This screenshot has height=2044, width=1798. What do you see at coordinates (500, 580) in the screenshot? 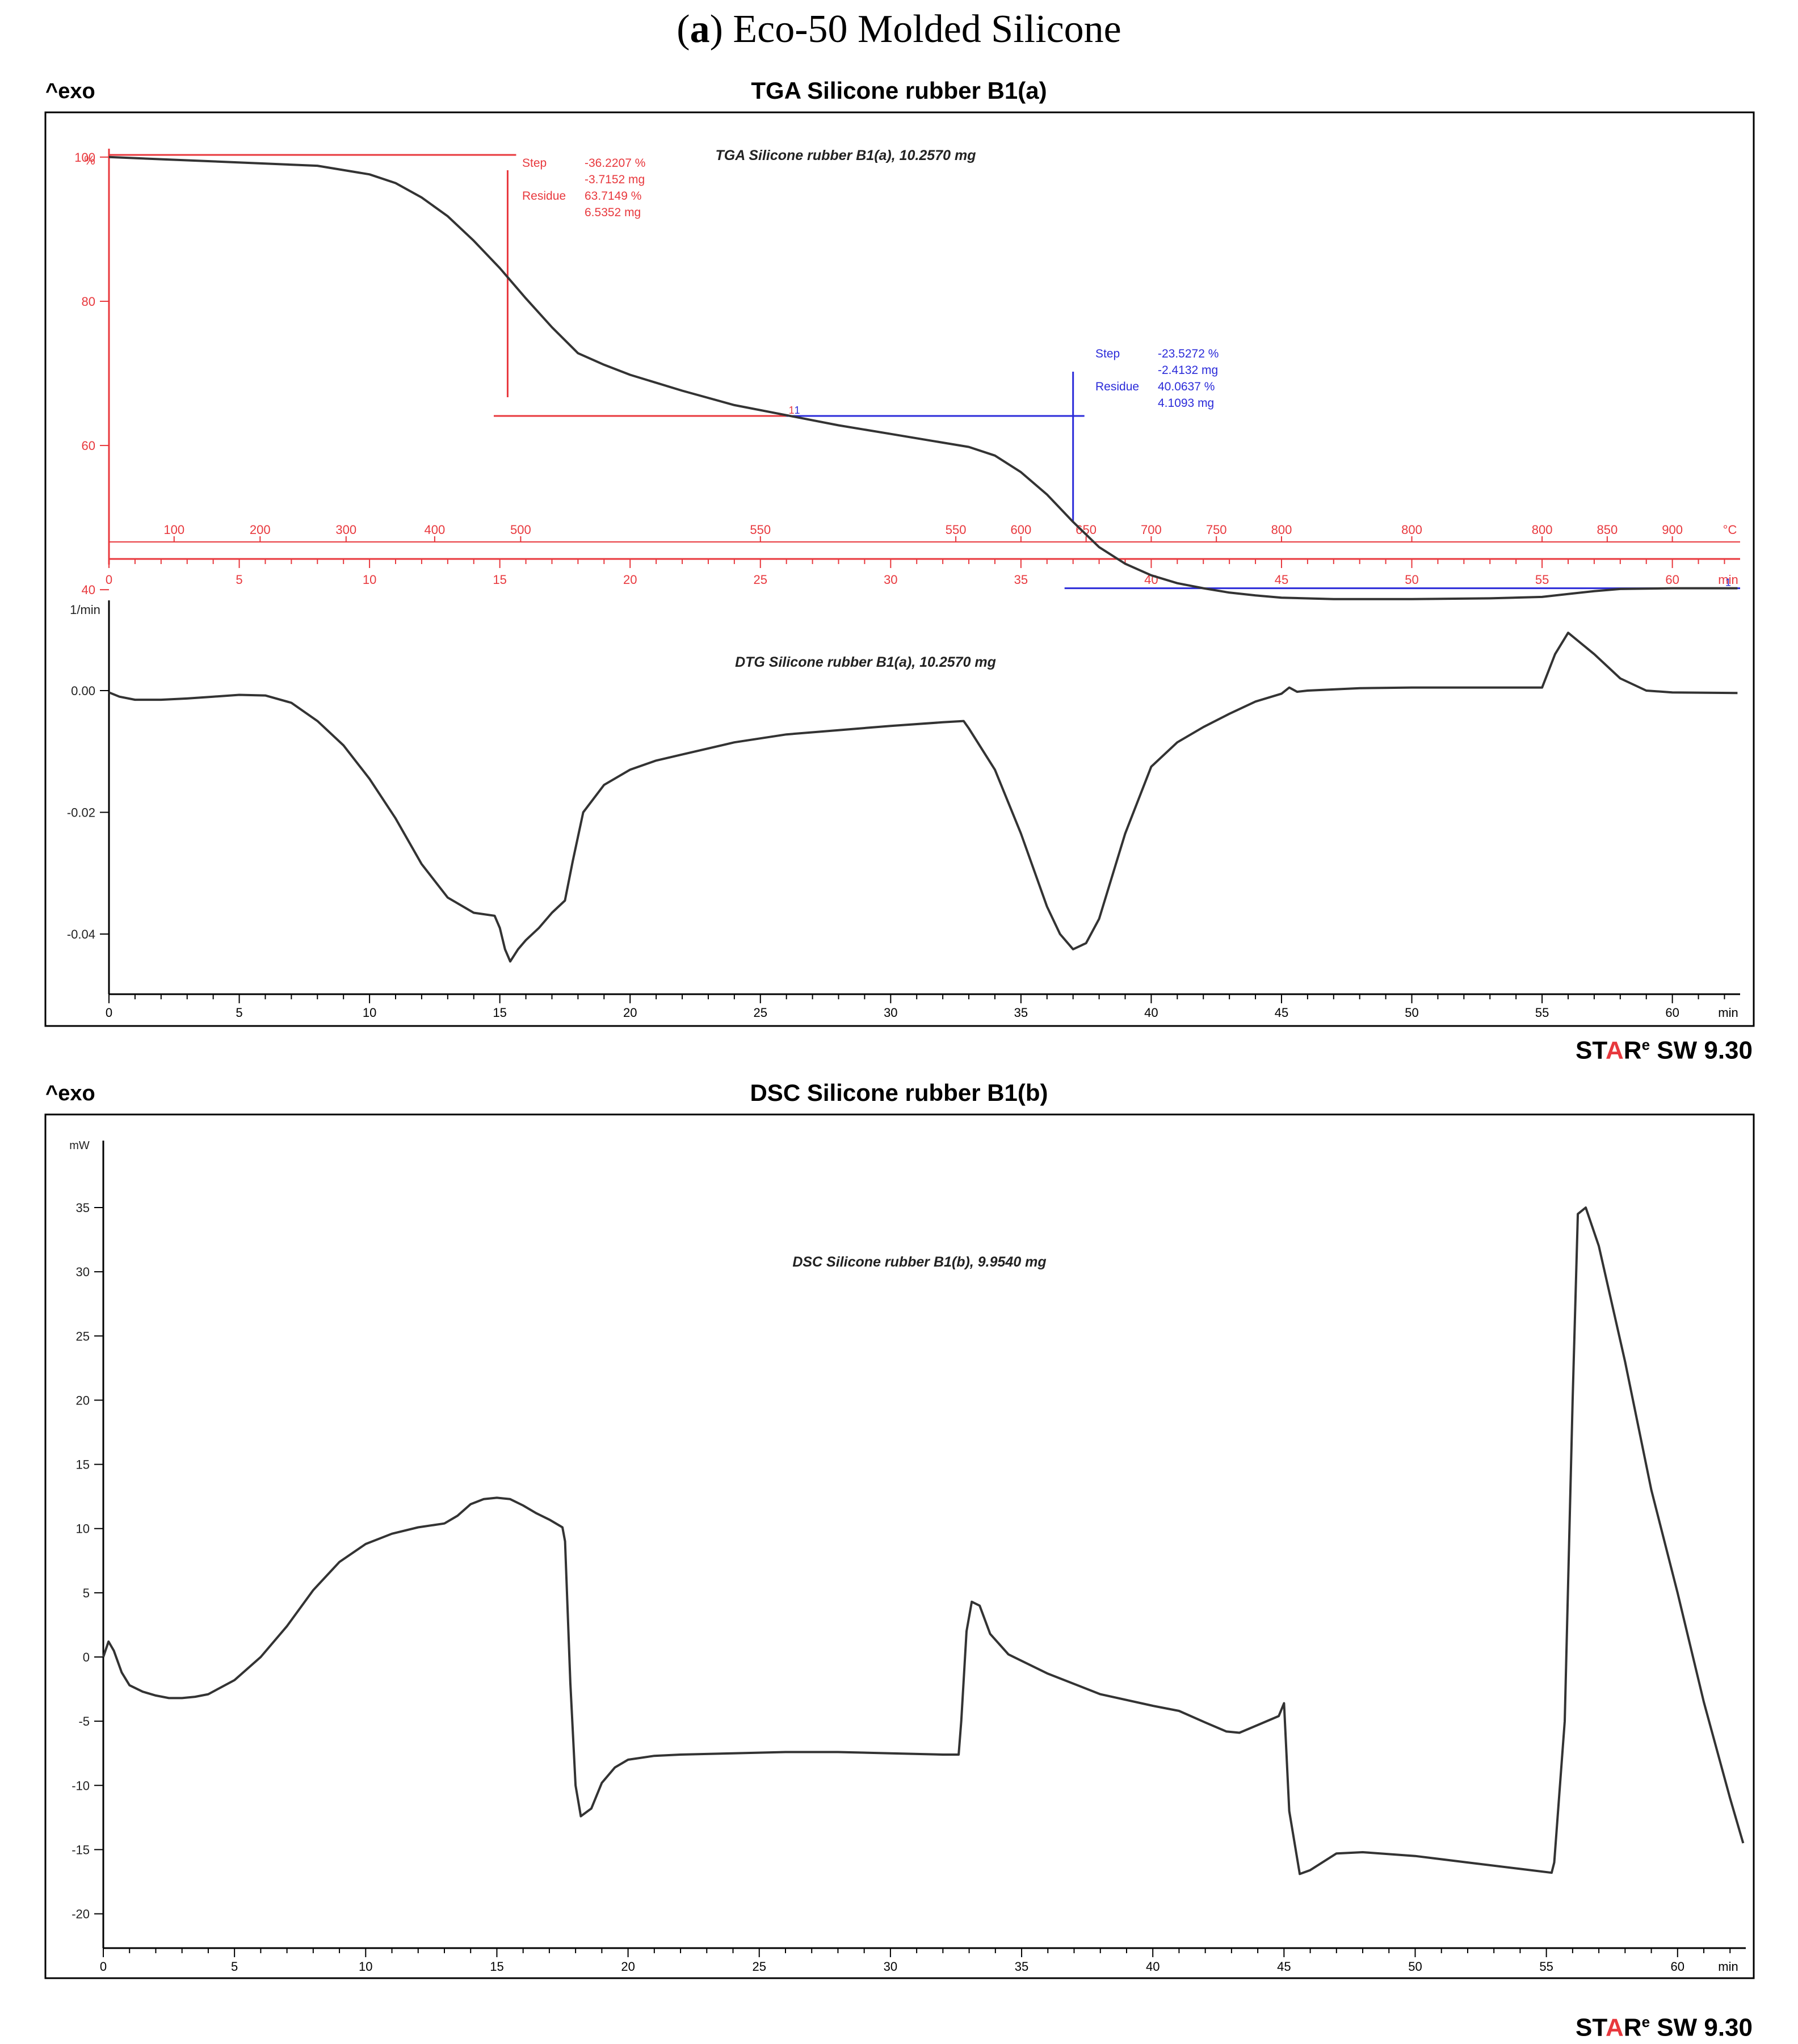
I see `tga-x-axis-tick-label: 15` at bounding box center [500, 580].